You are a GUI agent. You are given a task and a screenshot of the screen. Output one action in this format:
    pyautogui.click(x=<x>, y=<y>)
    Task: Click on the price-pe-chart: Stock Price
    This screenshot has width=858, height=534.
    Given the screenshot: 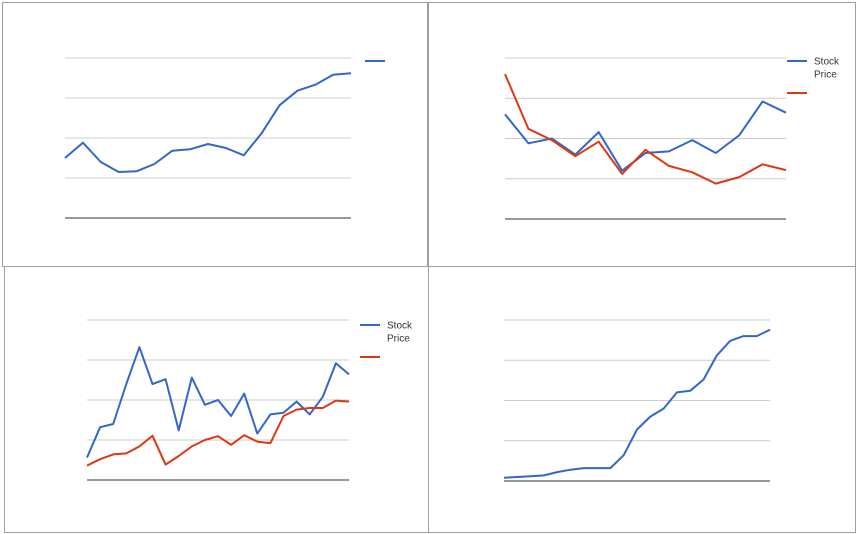 What is the action you would take?
    pyautogui.click(x=672, y=138)
    